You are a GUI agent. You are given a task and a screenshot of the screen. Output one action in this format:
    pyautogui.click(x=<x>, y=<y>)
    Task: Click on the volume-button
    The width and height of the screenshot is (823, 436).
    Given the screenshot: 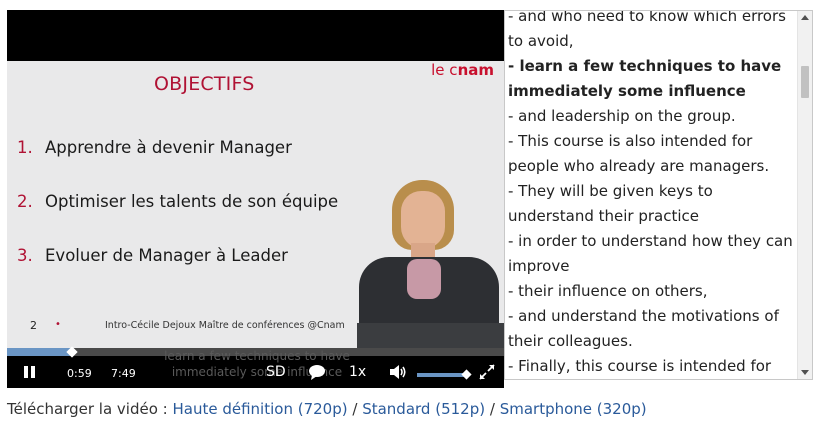 What is the action you would take?
    pyautogui.click(x=398, y=373)
    